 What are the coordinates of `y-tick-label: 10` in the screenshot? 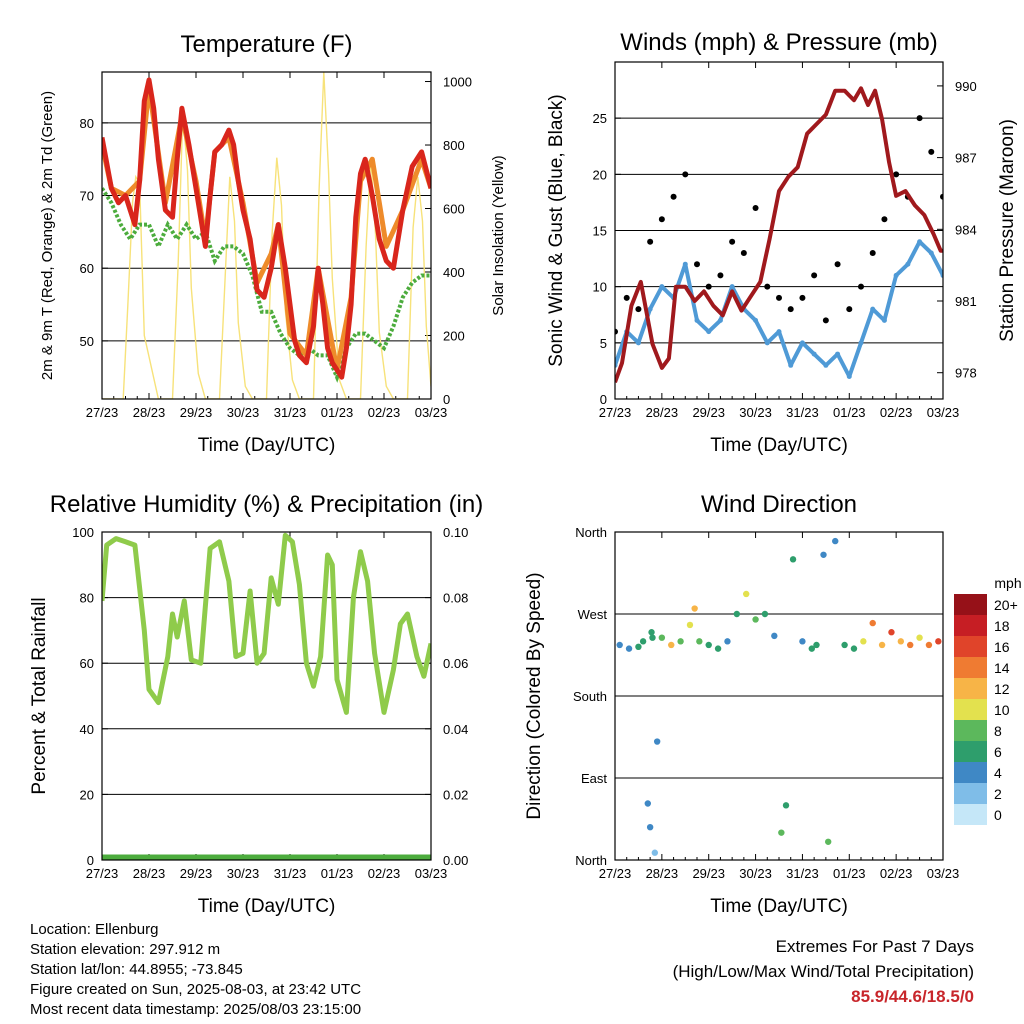 It's located at (600, 287).